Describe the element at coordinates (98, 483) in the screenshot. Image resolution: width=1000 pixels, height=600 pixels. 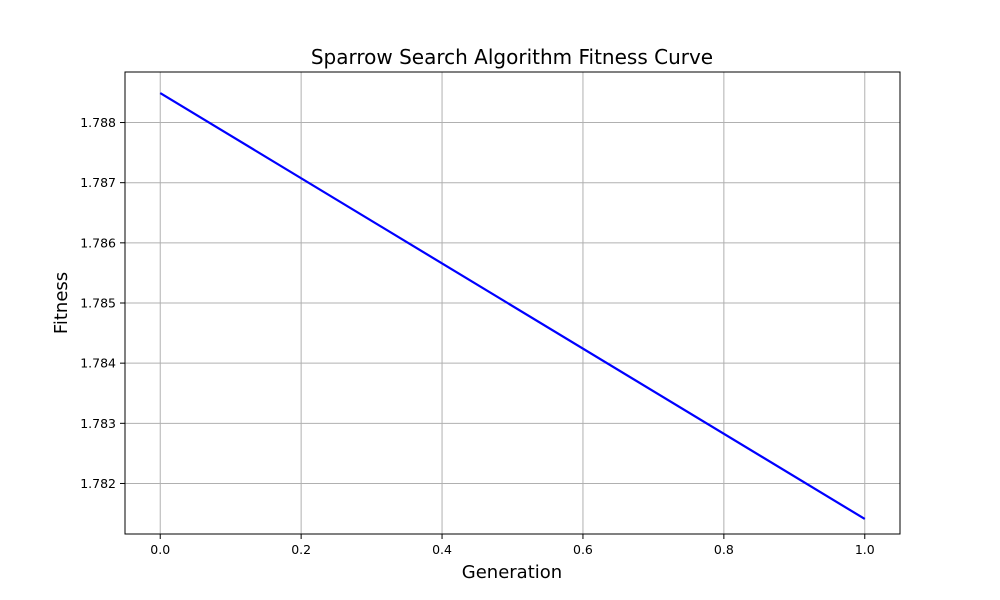
I see `y-tick-label: 1.782` at that location.